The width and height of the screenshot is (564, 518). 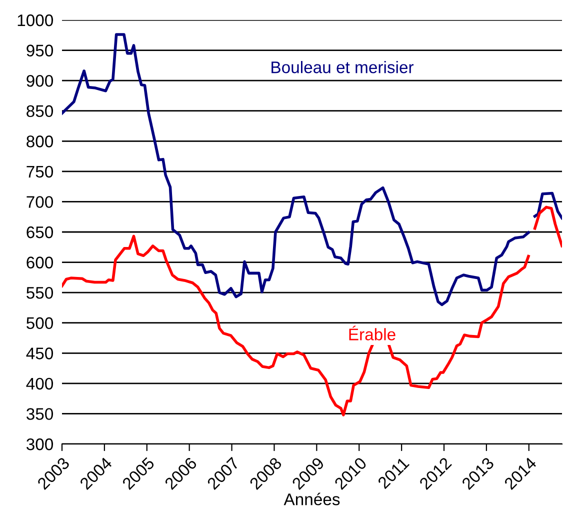 I want to click on y-tick-label: 600, so click(x=40, y=262).